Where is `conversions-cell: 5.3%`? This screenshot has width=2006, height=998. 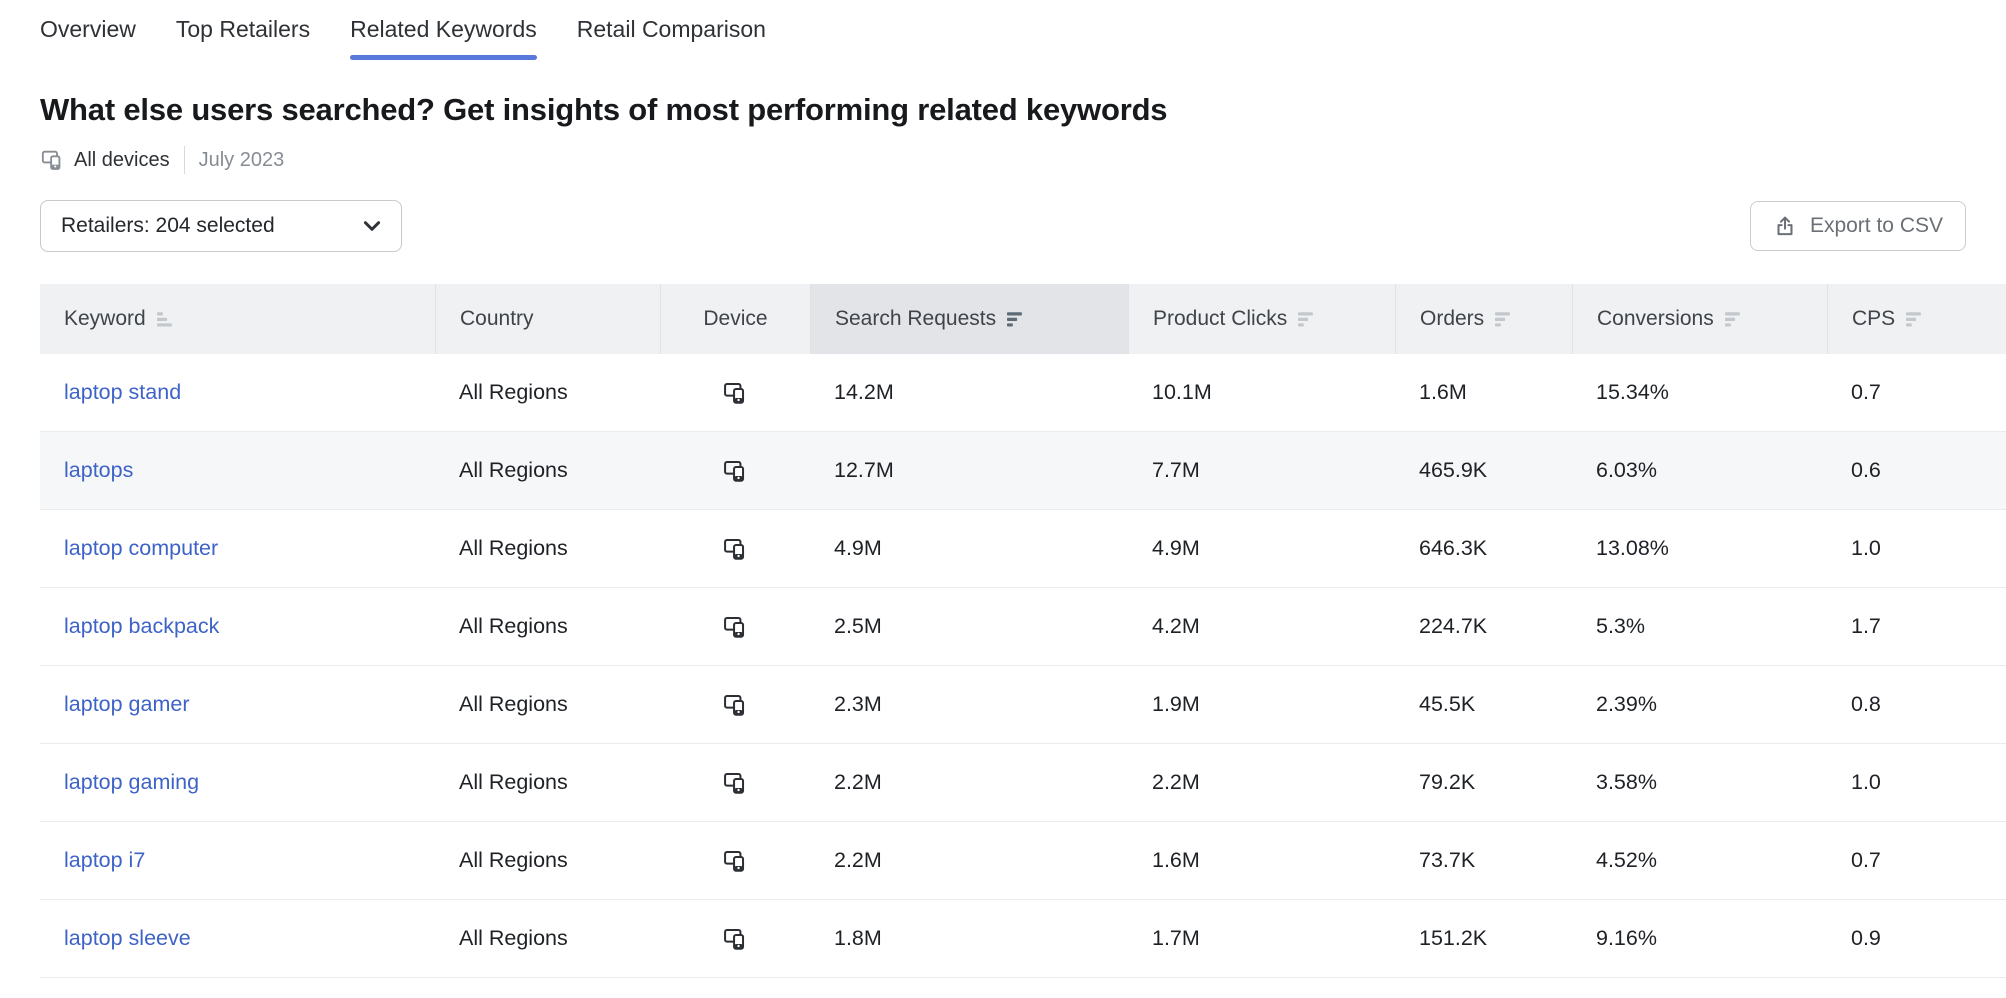 conversions-cell: 5.3% is located at coordinates (1621, 626).